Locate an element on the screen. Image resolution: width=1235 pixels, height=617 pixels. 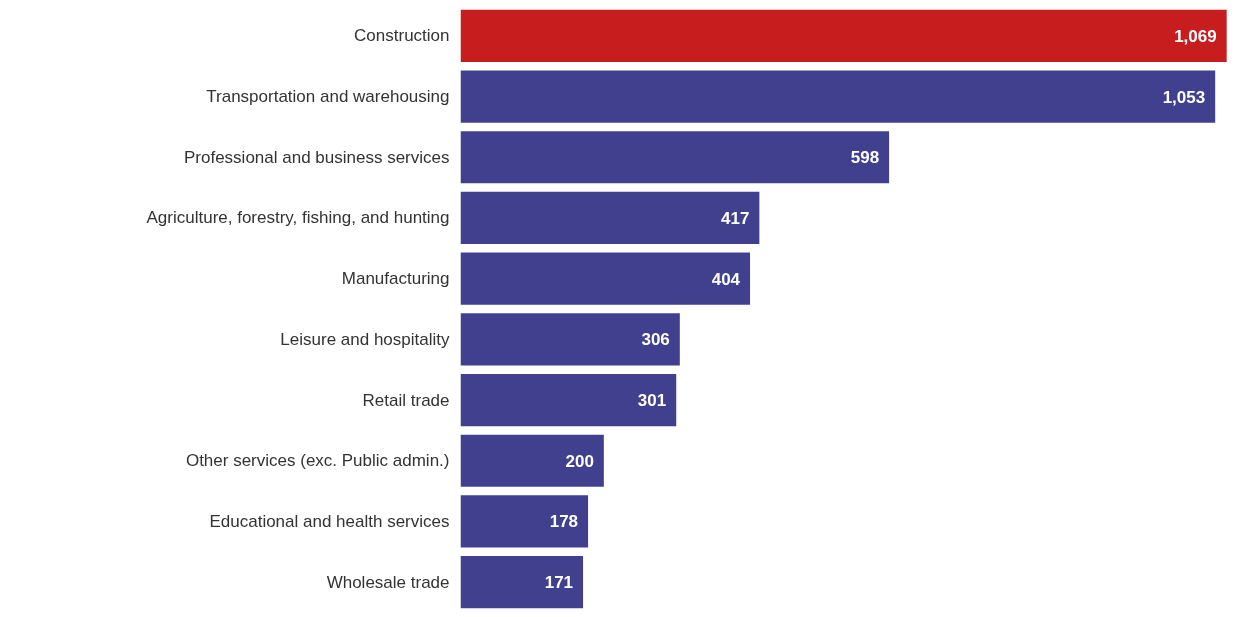
data-label: 301 is located at coordinates (652, 401).